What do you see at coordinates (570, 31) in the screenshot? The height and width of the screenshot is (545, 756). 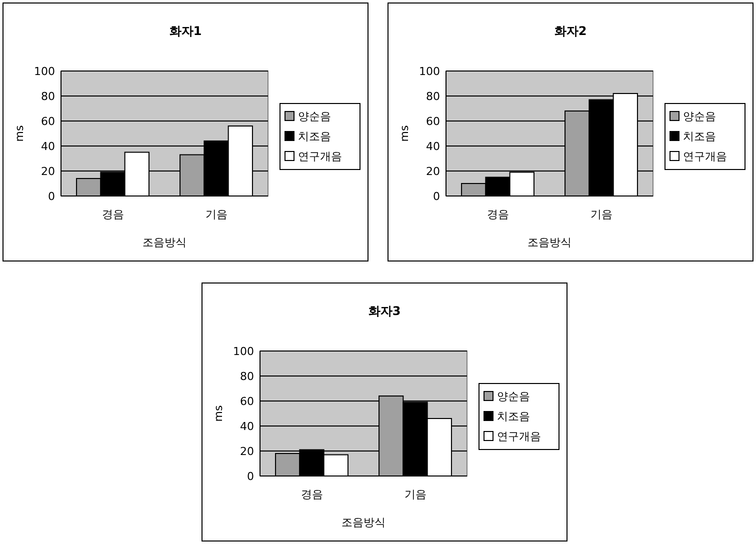 I see `chart-title: 화자2` at bounding box center [570, 31].